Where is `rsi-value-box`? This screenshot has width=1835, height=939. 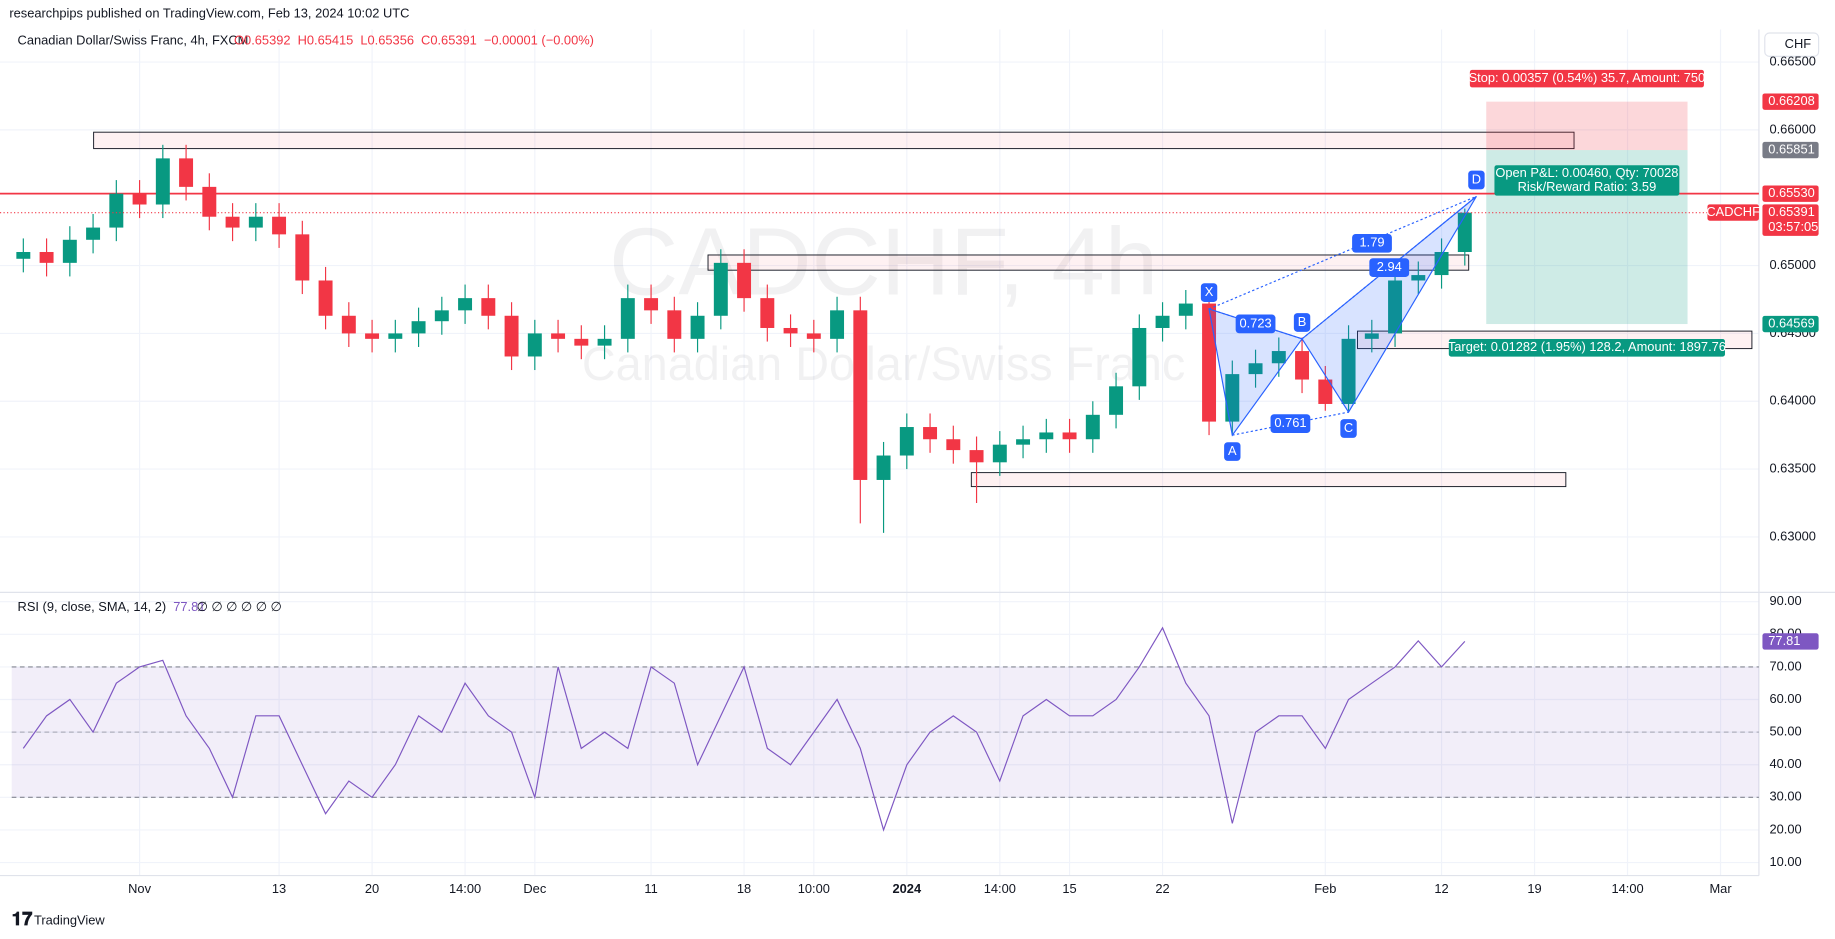
rsi-value-box is located at coordinates (1790, 641).